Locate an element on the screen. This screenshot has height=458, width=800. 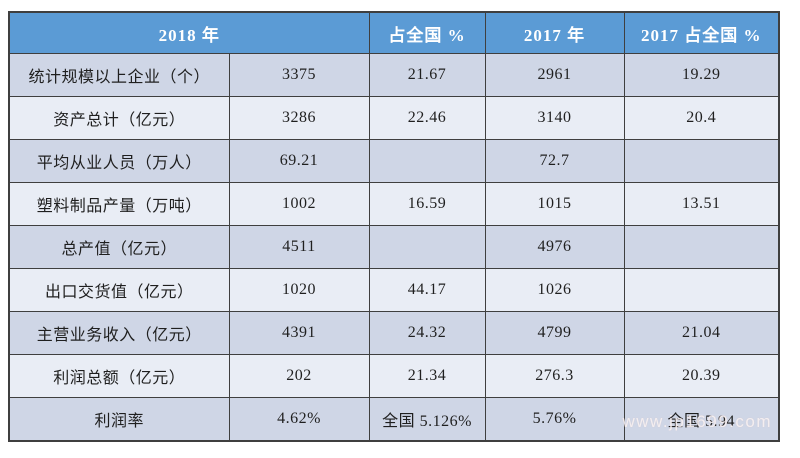
header-cell-2018: 2018 年 is located at coordinates (189, 32).